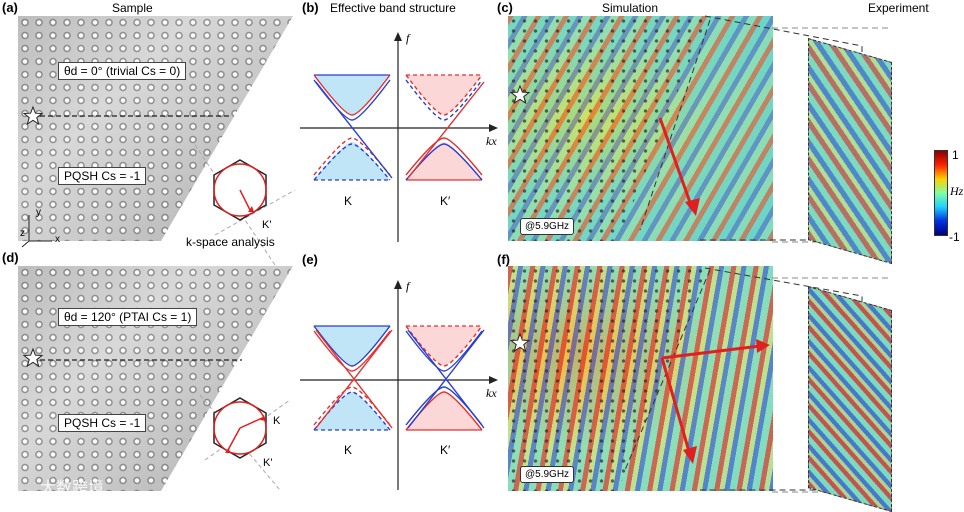 The height and width of the screenshot is (512, 964). Describe the element at coordinates (161, 71) in the screenshot. I see `cs-text-top: Cs = 0)` at that location.